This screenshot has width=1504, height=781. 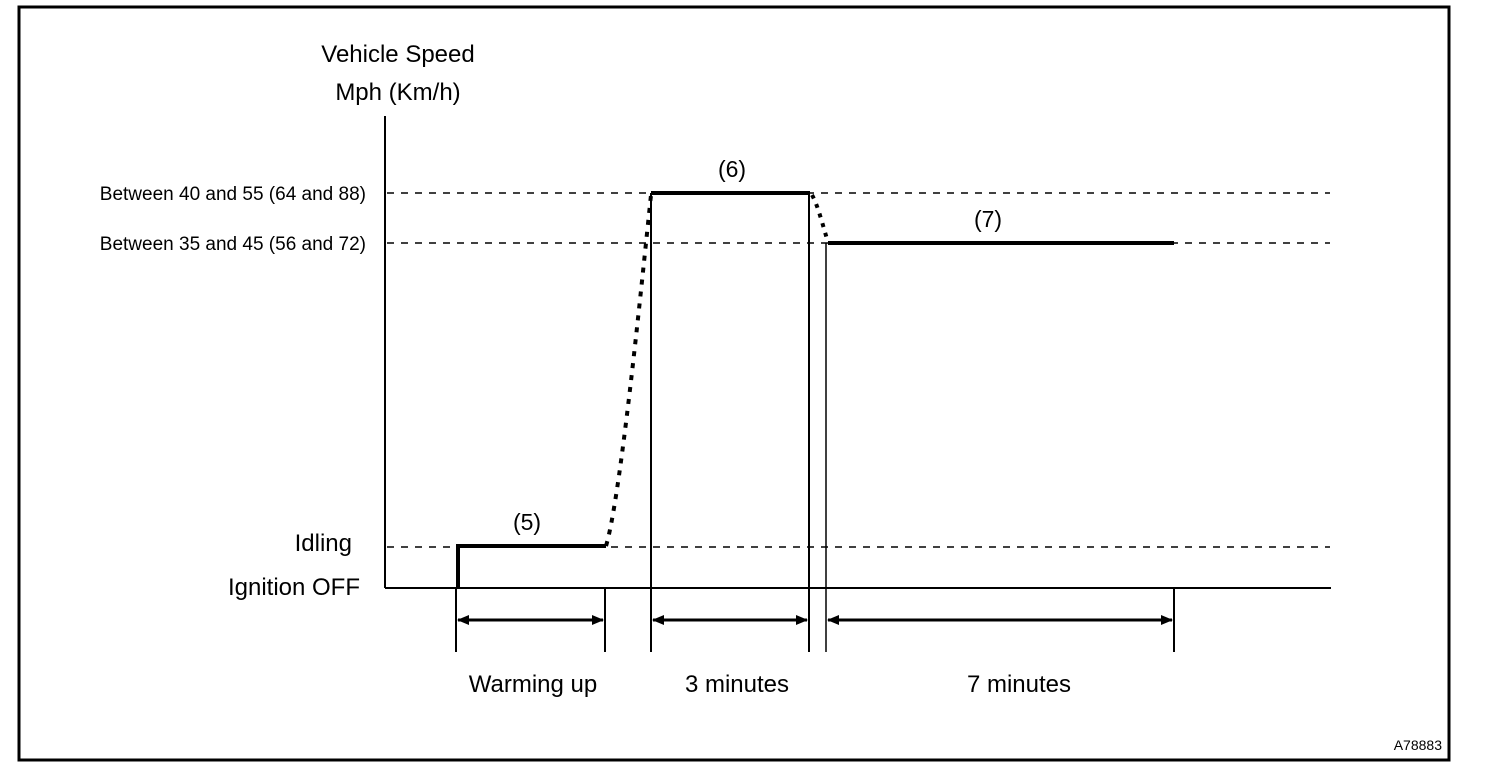 I want to click on duration-label-3-minutes: 3 minutes, so click(x=737, y=684).